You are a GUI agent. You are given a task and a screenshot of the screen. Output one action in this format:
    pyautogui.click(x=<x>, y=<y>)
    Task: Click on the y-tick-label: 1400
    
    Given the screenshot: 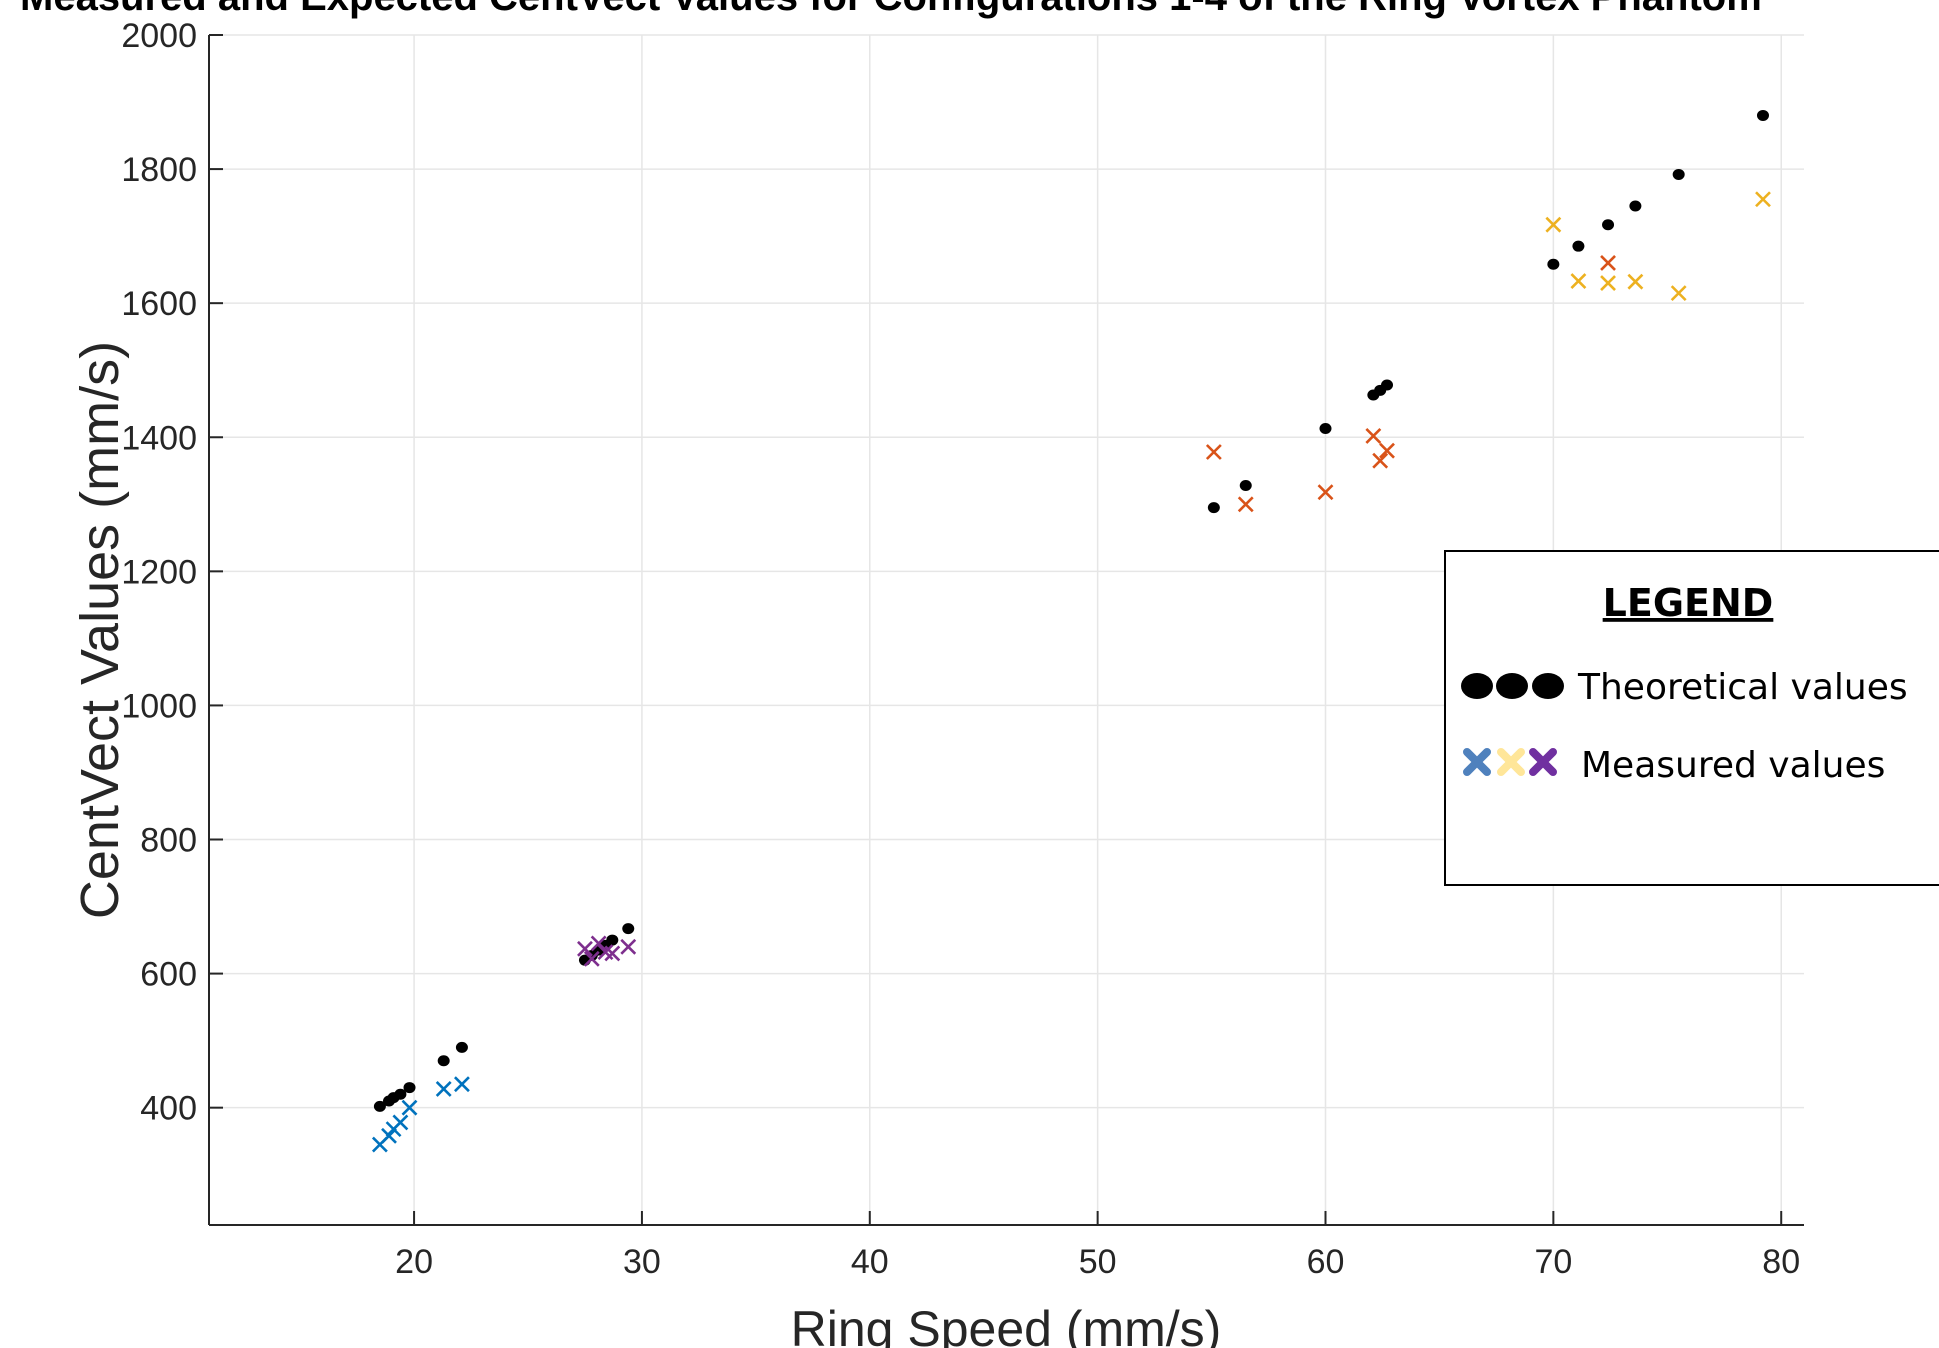 What is the action you would take?
    pyautogui.click(x=159, y=438)
    